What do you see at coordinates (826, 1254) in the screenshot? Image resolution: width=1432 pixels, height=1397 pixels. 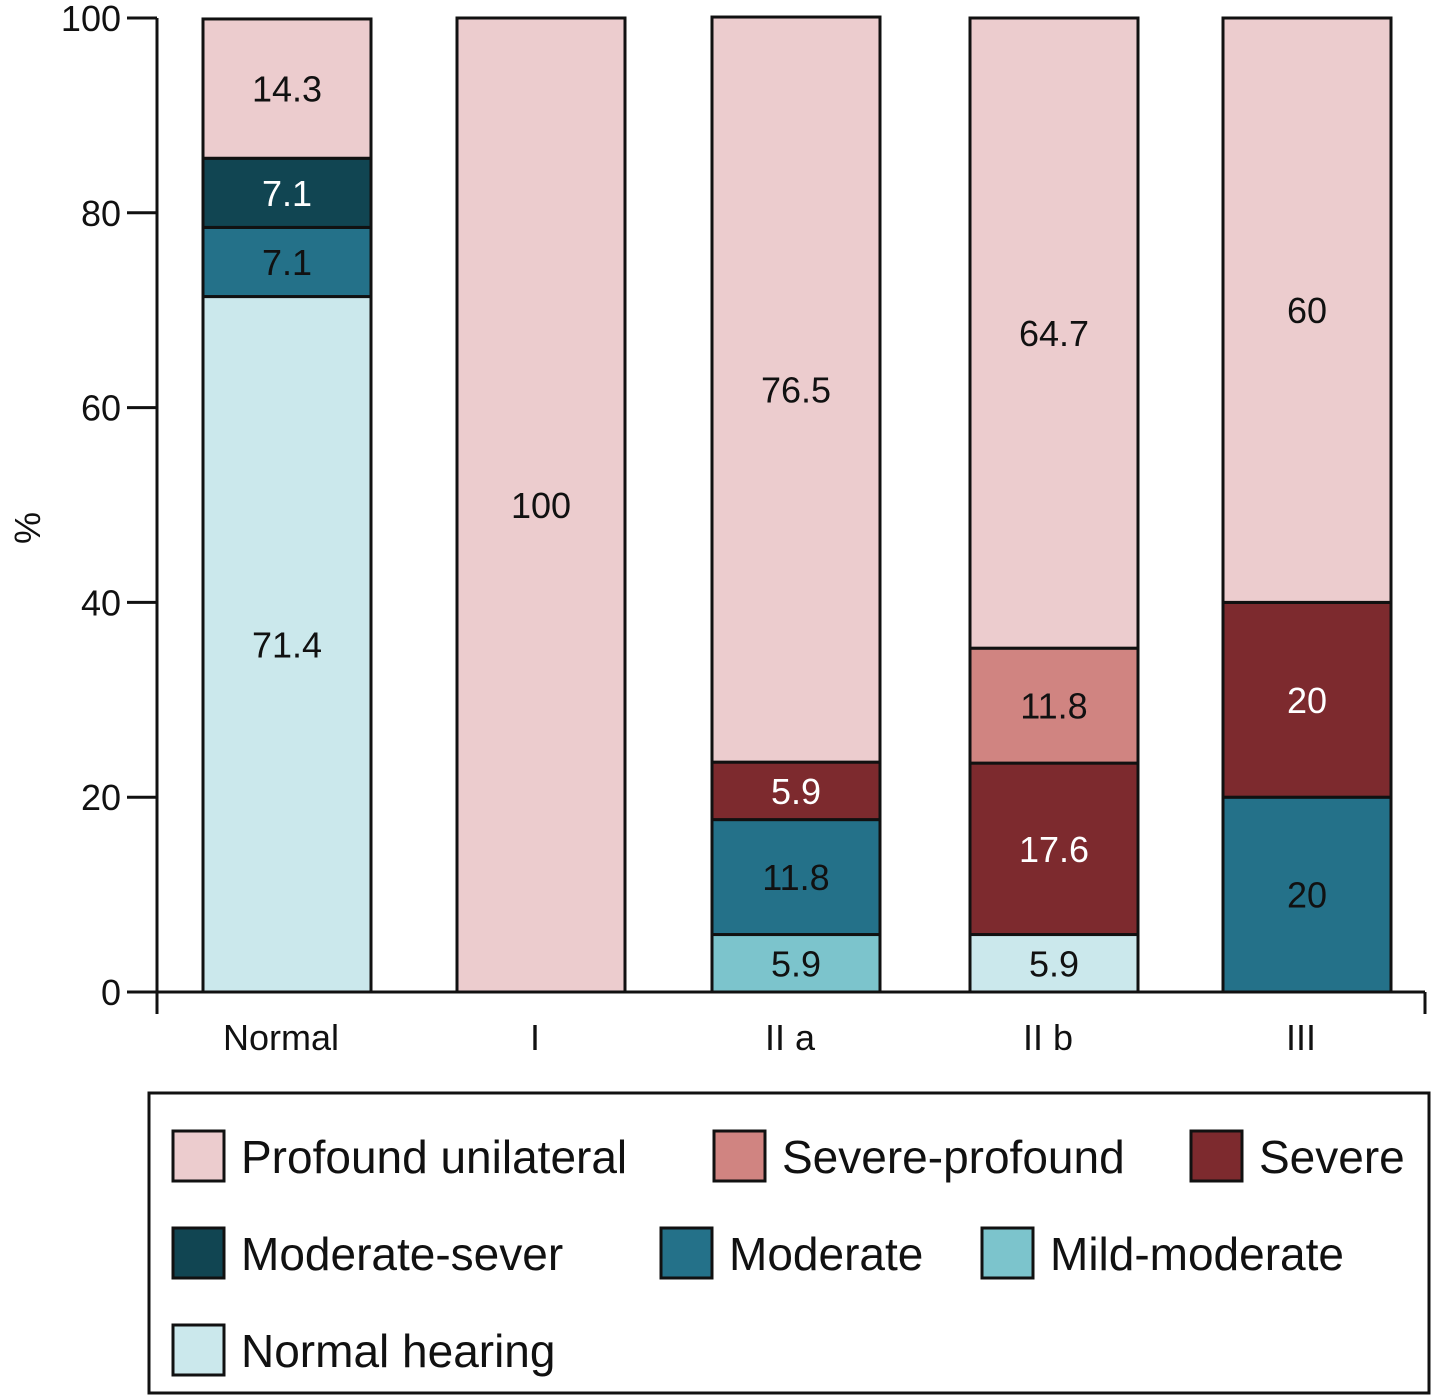 I see `legend-label: Moderate` at bounding box center [826, 1254].